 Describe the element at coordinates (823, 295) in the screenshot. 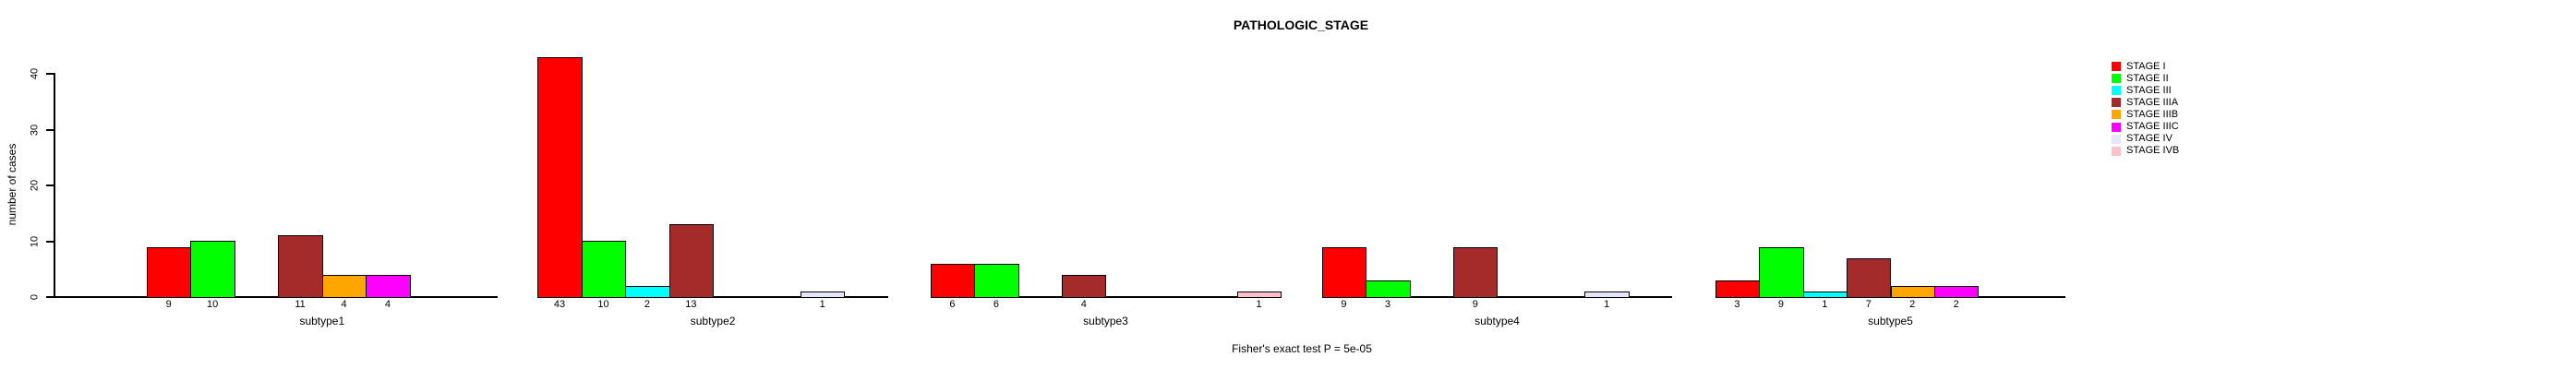

I see `bar-subtype2-stage-iv` at that location.